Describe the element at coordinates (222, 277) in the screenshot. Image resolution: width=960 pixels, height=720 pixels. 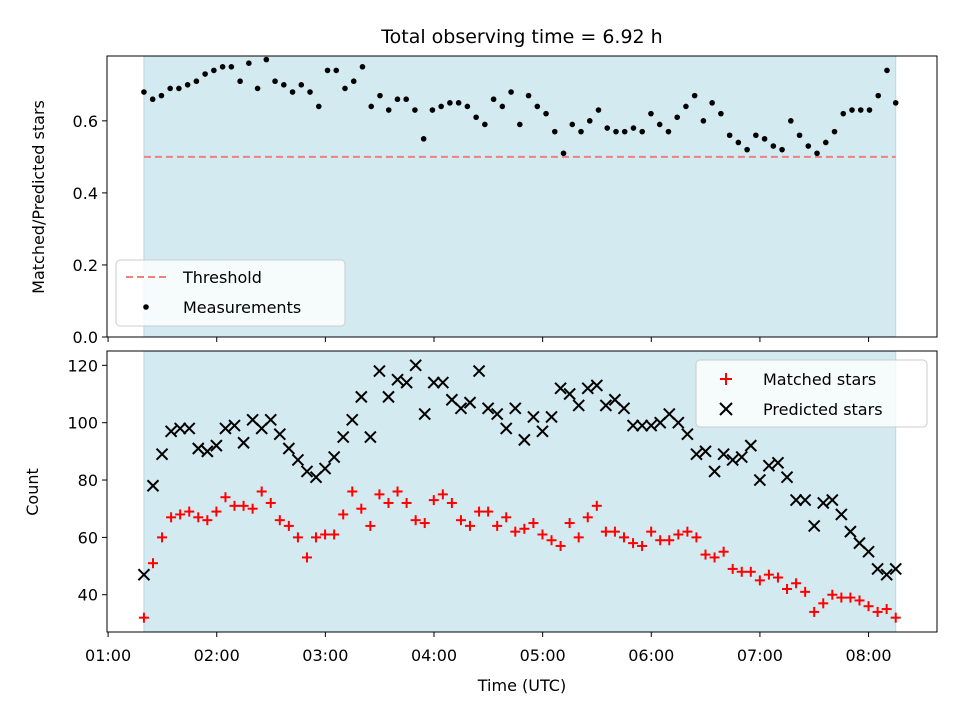
I see `legend-threshold-label: Threshold` at that location.